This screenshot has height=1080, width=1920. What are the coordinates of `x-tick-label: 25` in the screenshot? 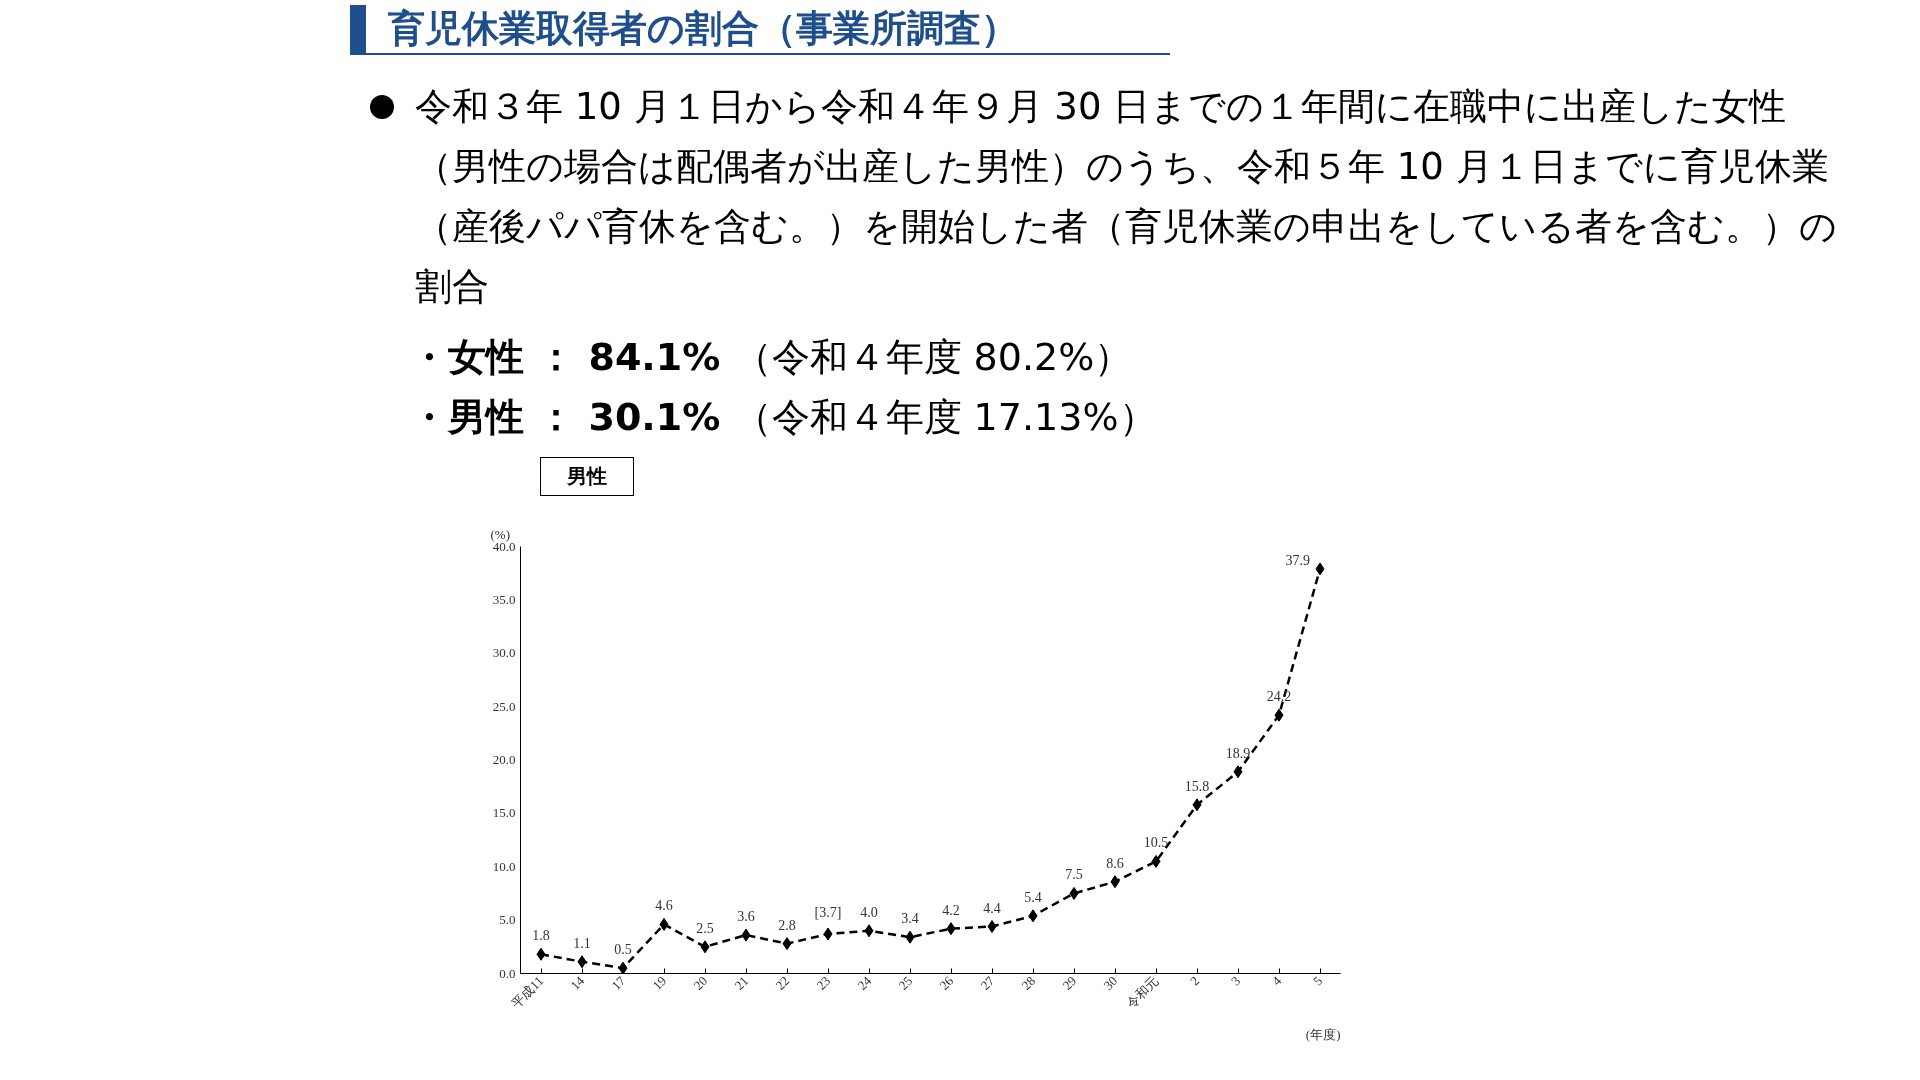 It's located at (905, 983).